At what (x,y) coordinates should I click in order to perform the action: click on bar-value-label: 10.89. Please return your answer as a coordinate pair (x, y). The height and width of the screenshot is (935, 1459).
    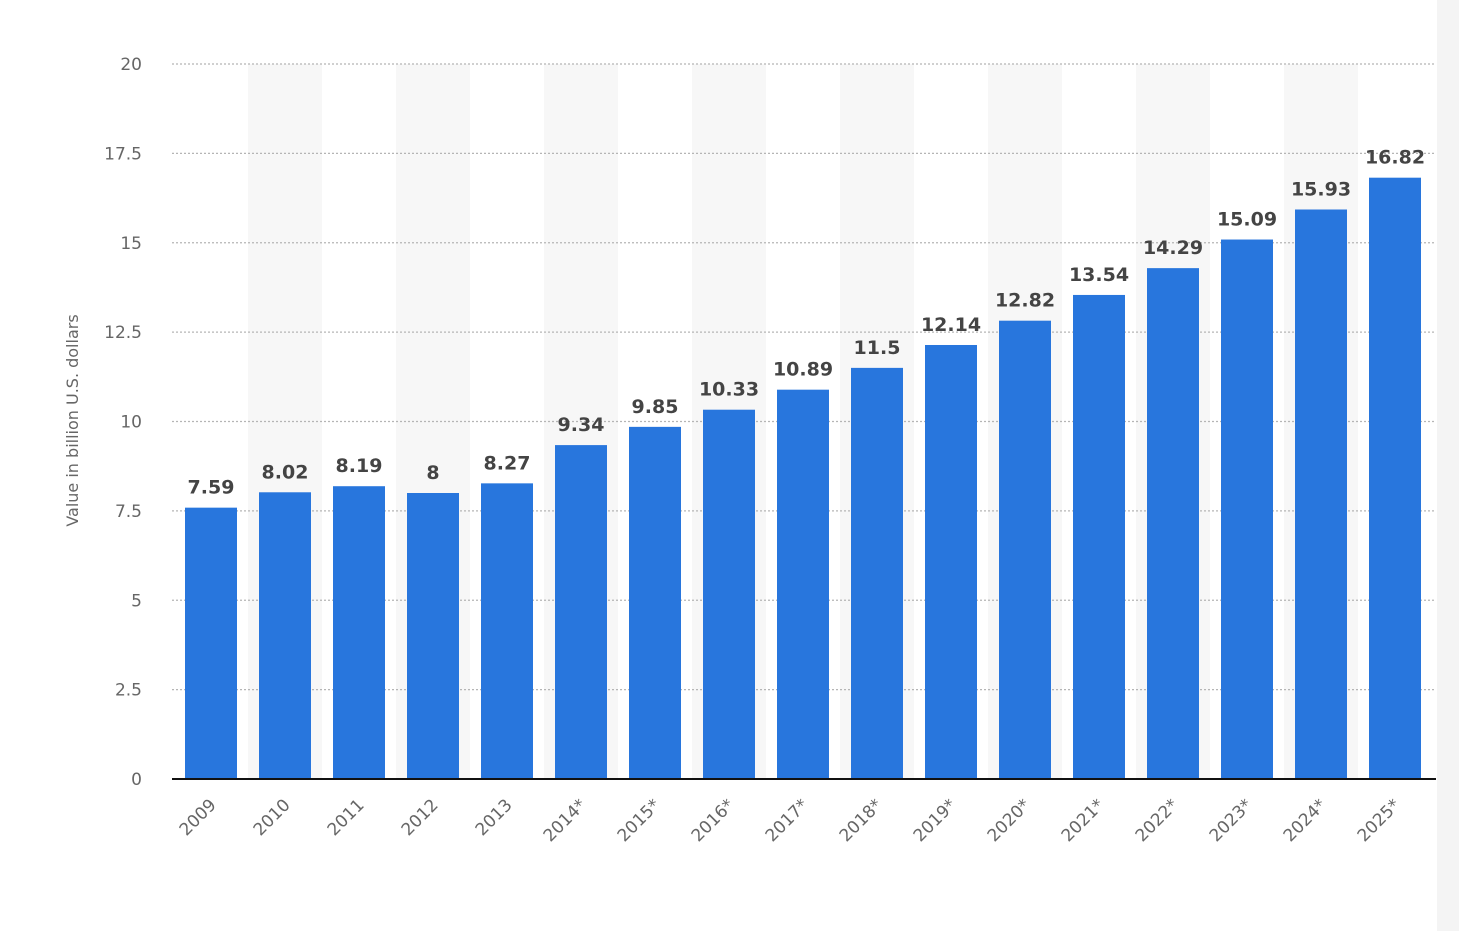
    Looking at the image, I should click on (803, 370).